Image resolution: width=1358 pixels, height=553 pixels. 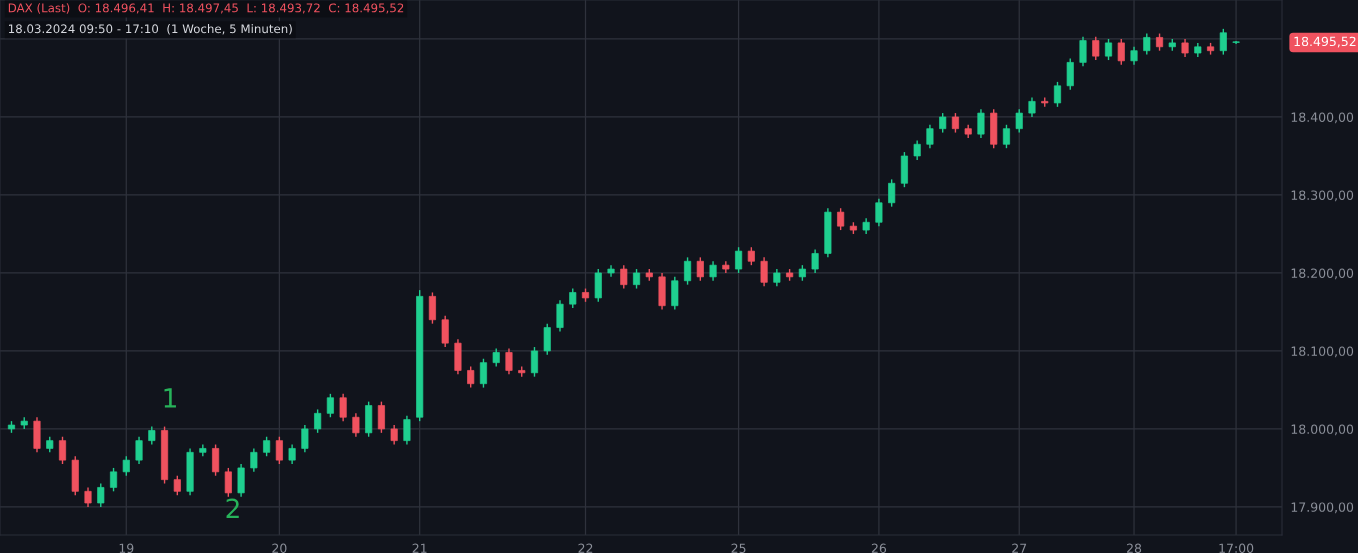 I want to click on x-tick-label: 22, so click(x=585, y=548).